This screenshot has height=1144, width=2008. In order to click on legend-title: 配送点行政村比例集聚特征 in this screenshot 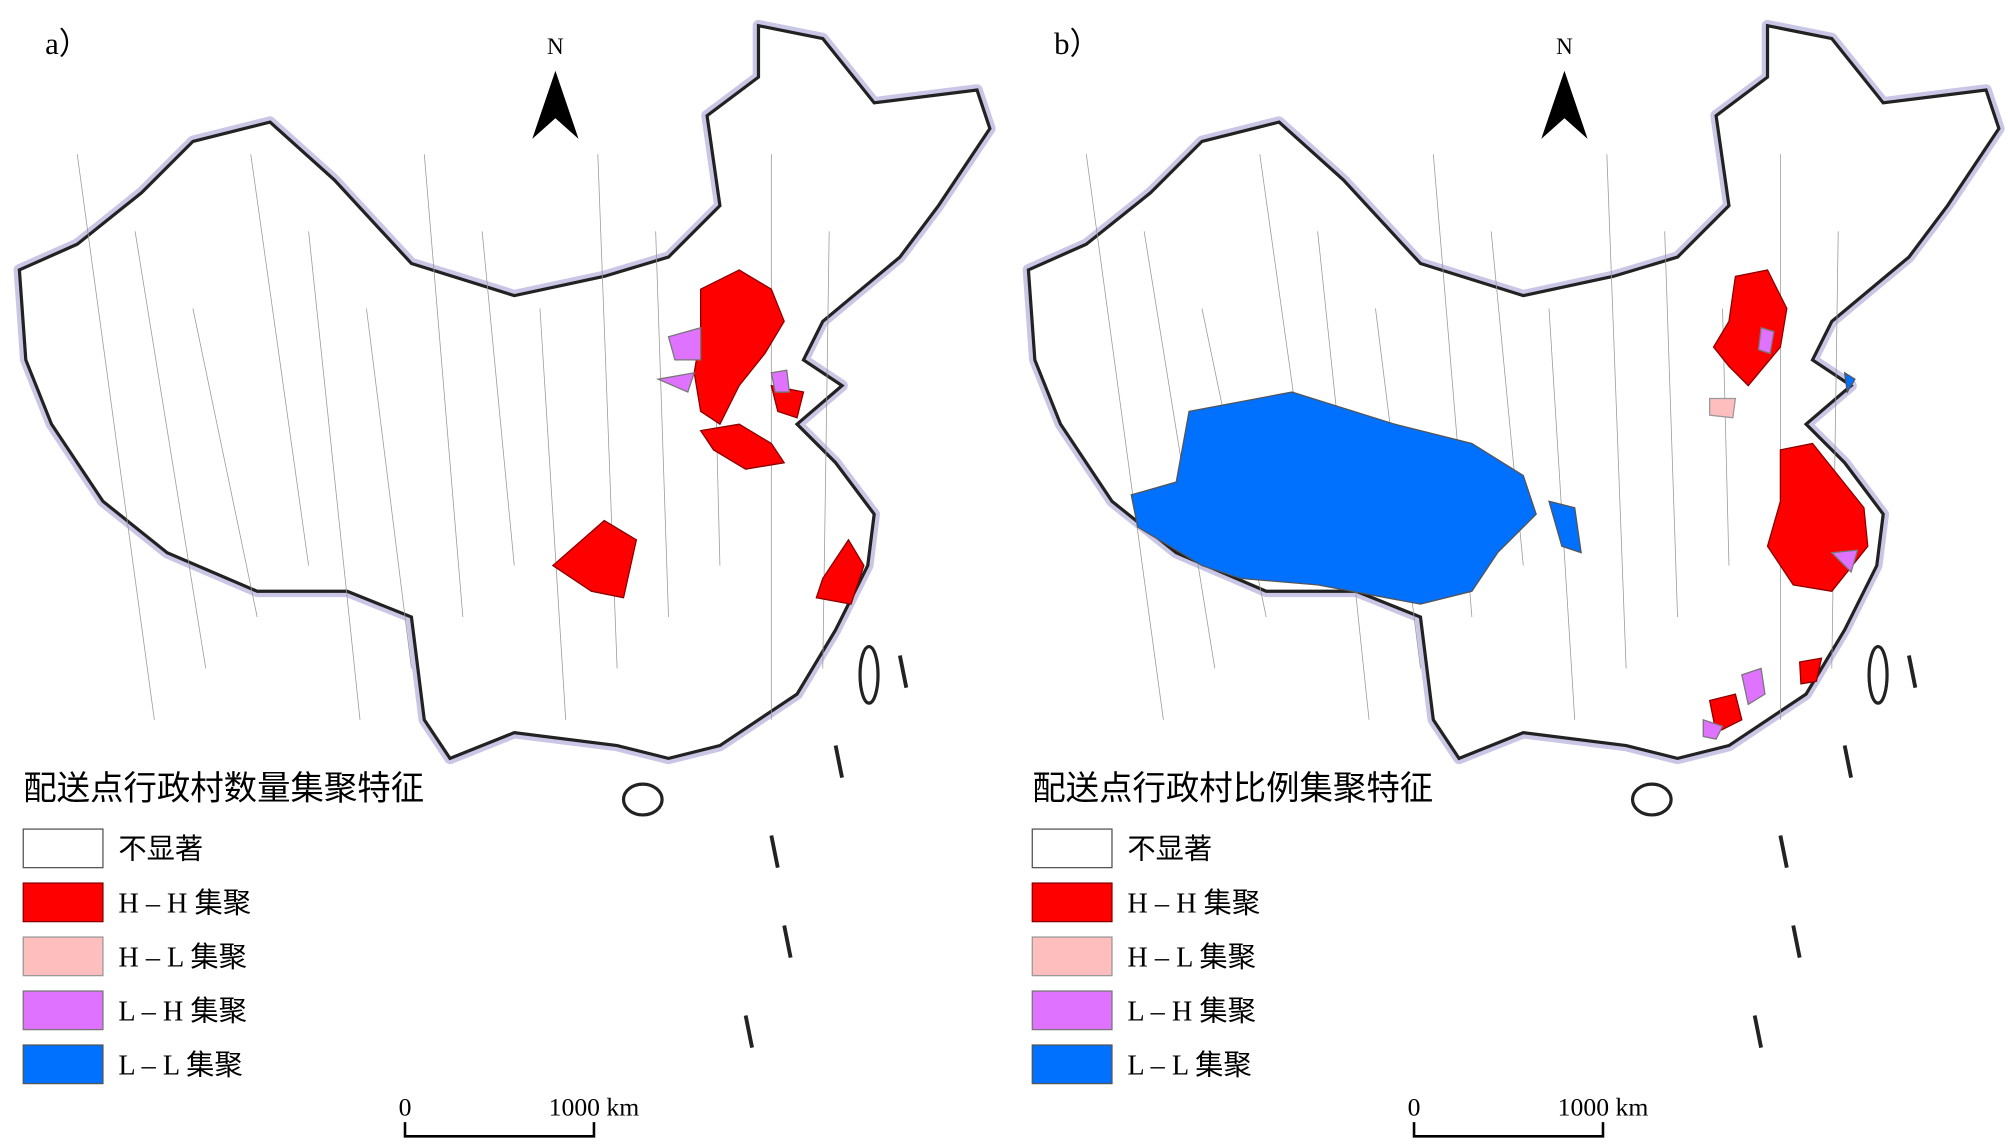, I will do `click(1232, 789)`.